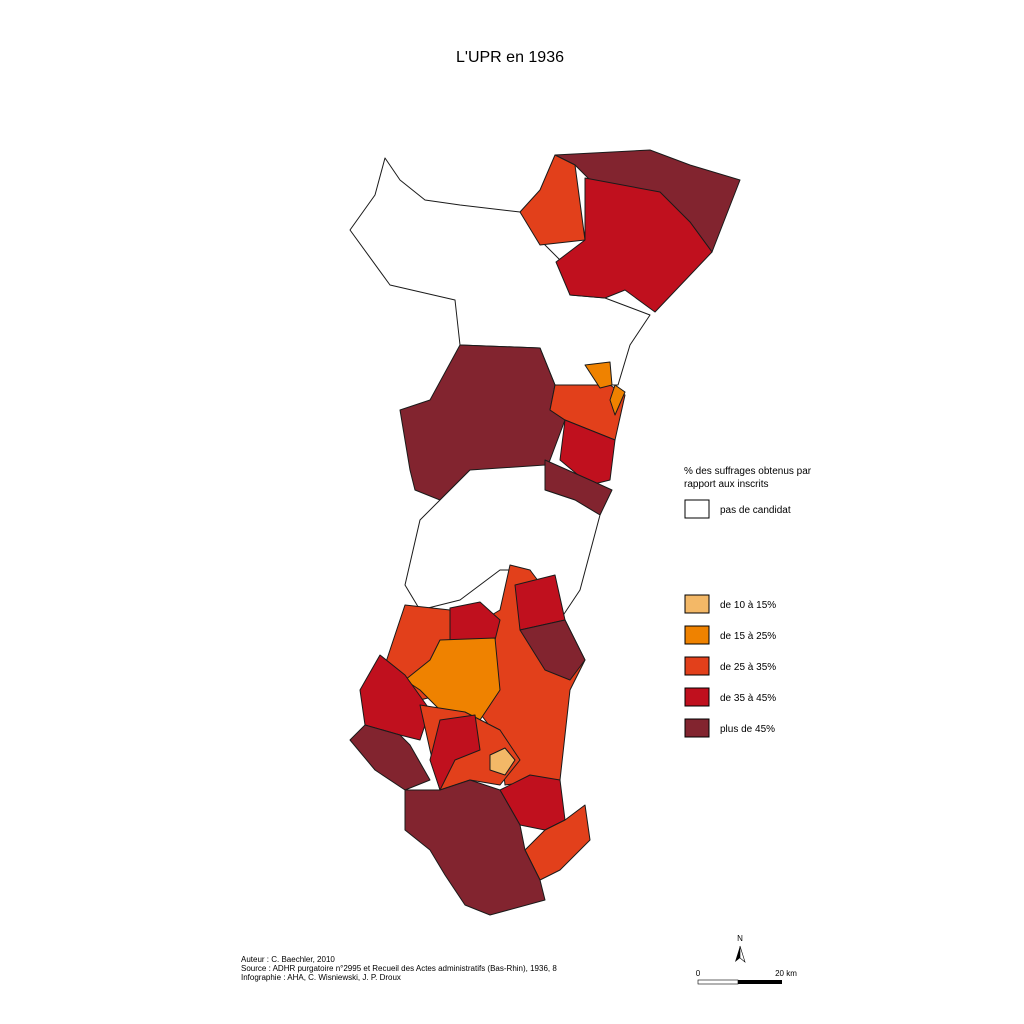  Describe the element at coordinates (748, 605) in the screenshot. I see `legend-label: de 10 à 15%` at that location.